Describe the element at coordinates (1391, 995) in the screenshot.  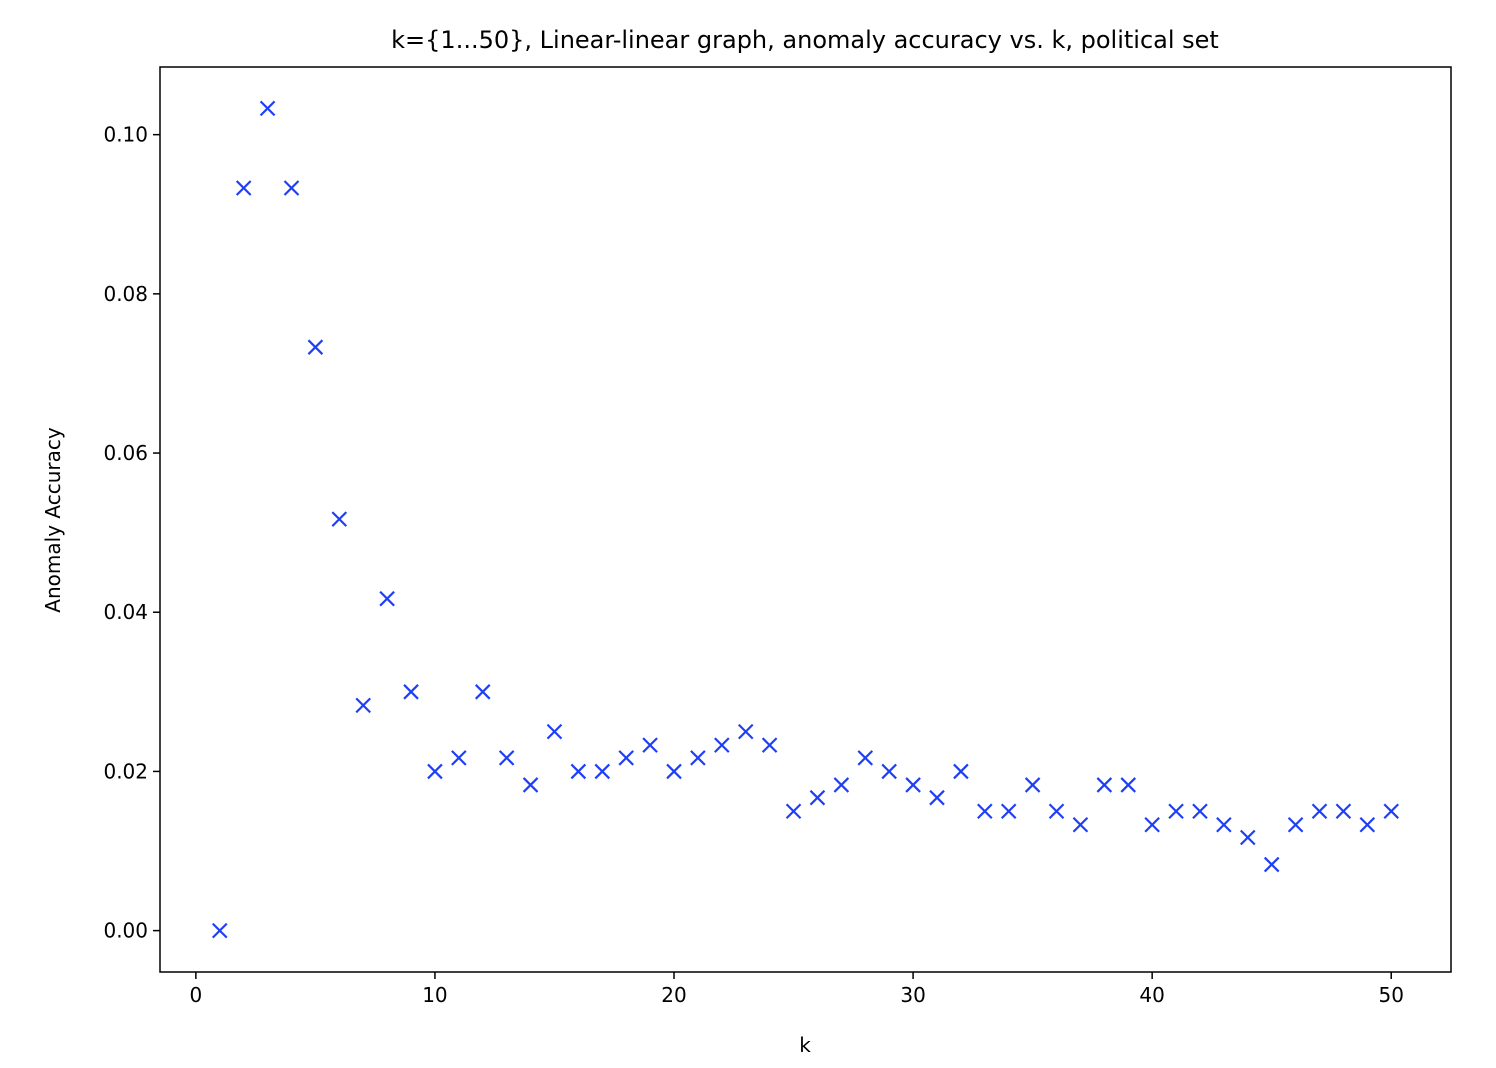
I see `x-tick-label: 50` at that location.